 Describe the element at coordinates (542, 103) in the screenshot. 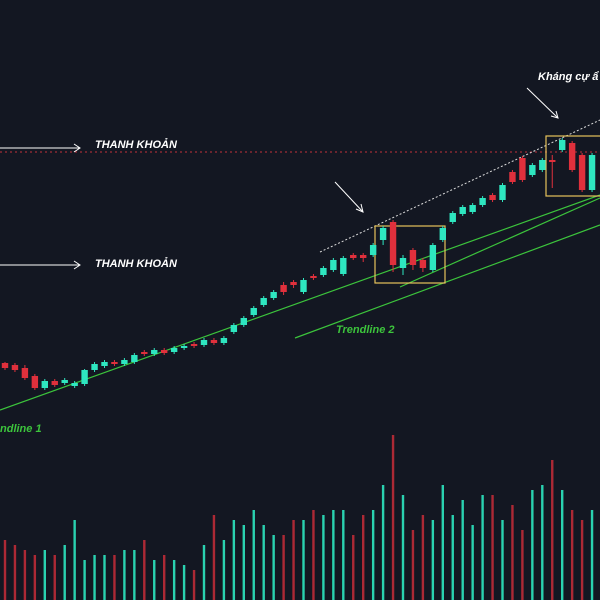

I see `arrow` at that location.